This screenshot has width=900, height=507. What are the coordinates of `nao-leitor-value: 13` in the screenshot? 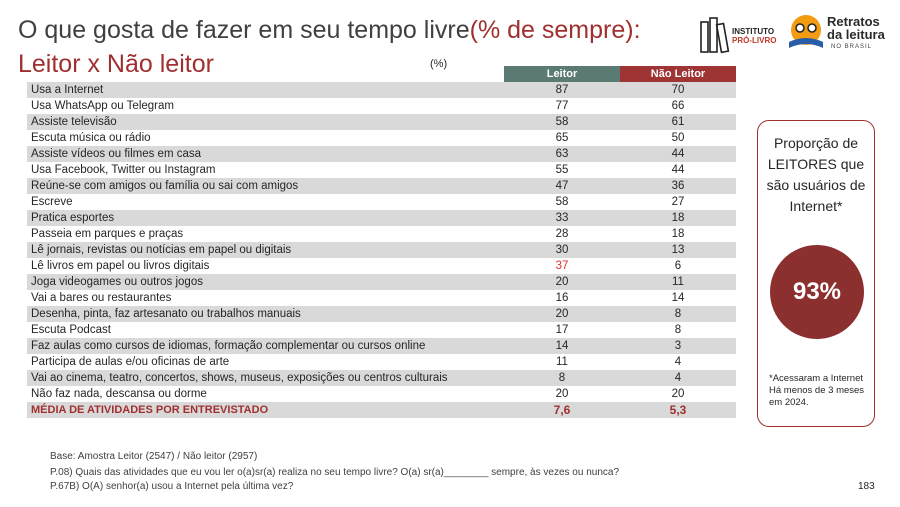 It's located at (678, 250).